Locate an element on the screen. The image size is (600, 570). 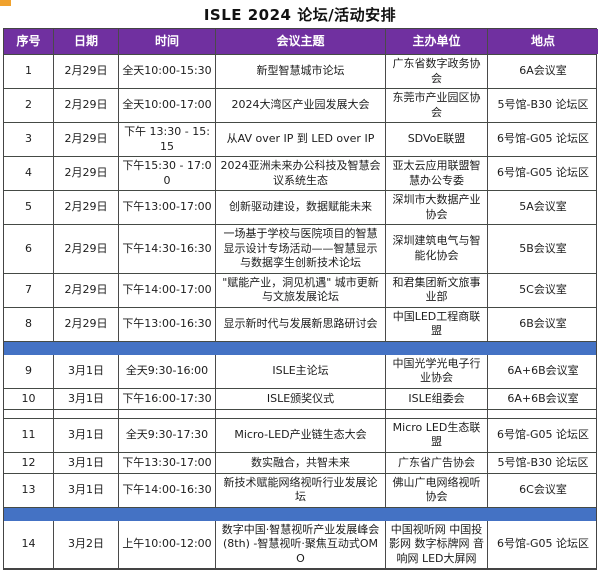
topic-cell: 2024亚洲未来办公科技及智慧会议系统生态 is located at coordinates (301, 174).